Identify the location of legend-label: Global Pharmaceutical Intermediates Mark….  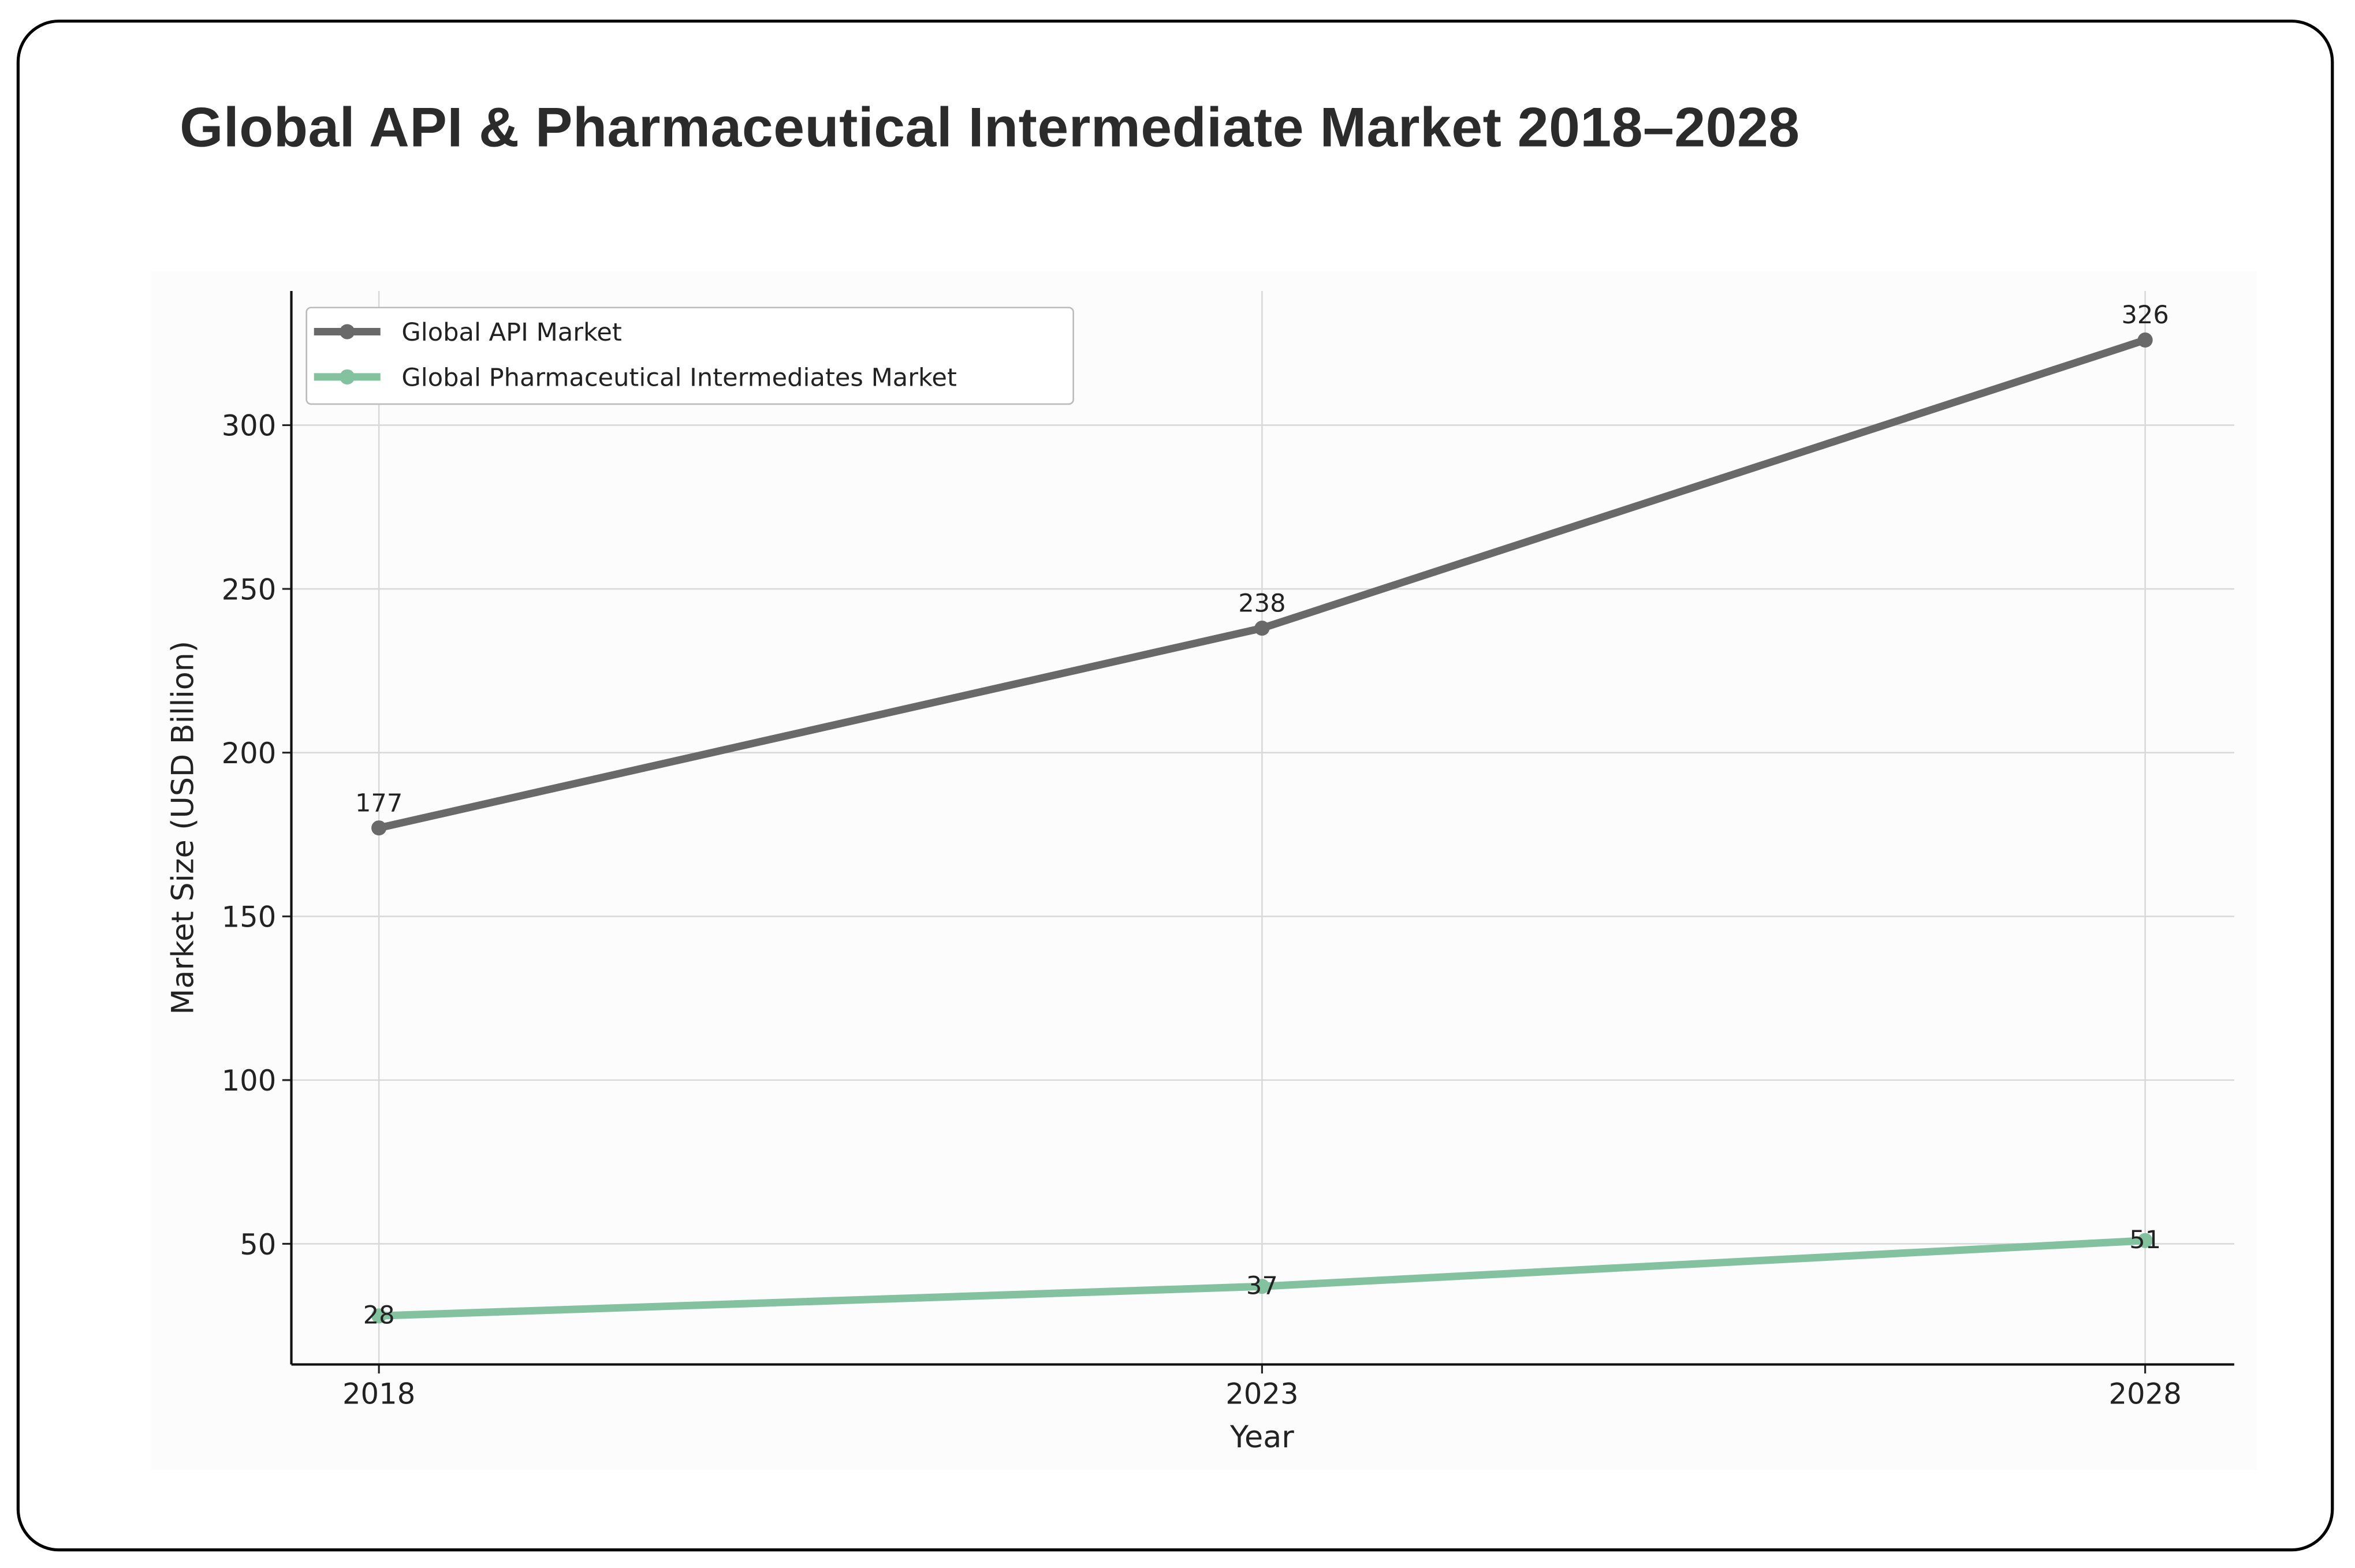
(679, 378).